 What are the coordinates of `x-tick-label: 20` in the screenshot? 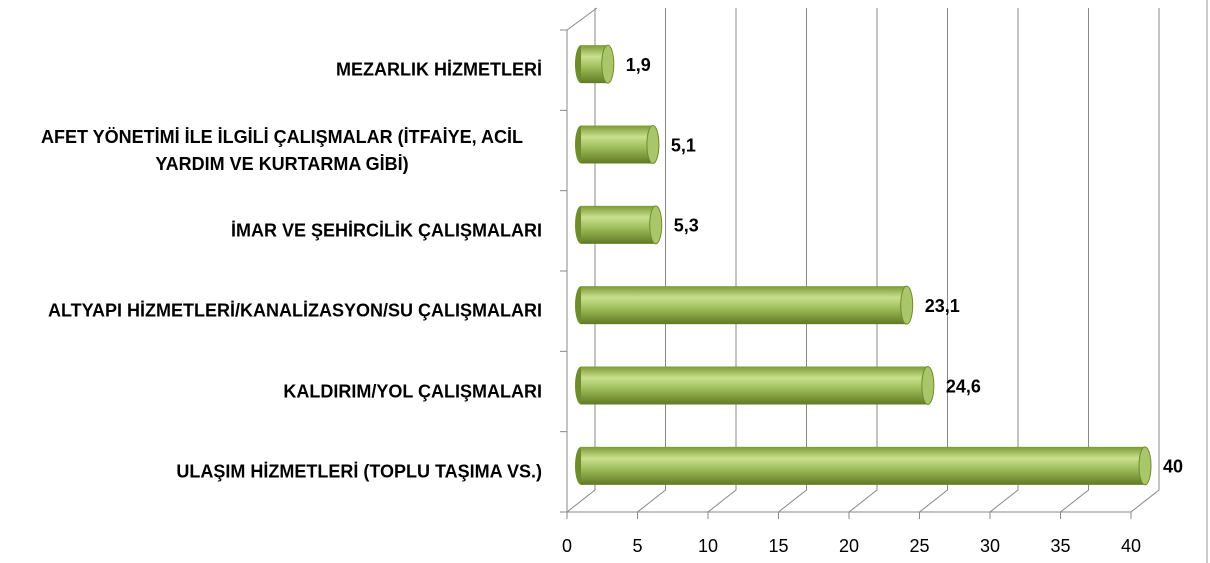 It's located at (849, 546).